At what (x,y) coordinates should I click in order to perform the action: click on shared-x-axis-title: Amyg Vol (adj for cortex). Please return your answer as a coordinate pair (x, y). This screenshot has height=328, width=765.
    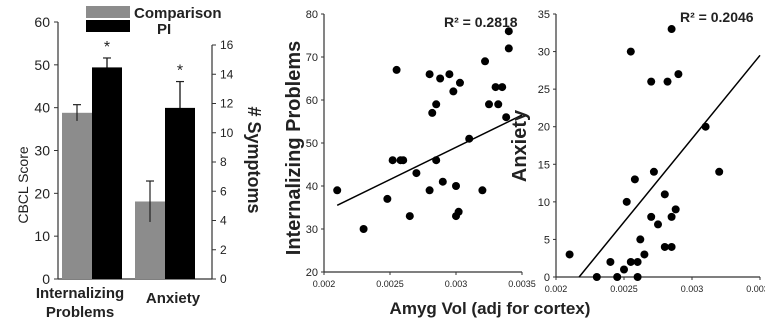
    Looking at the image, I should click on (490, 308).